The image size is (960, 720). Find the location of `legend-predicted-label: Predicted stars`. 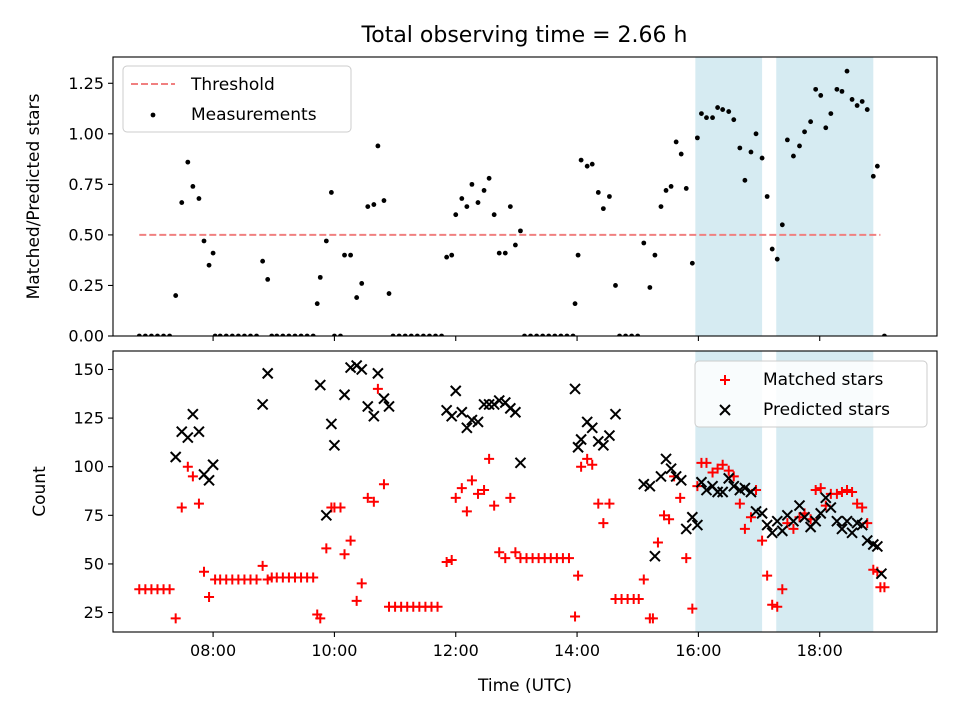

legend-predicted-label: Predicted stars is located at coordinates (826, 410).